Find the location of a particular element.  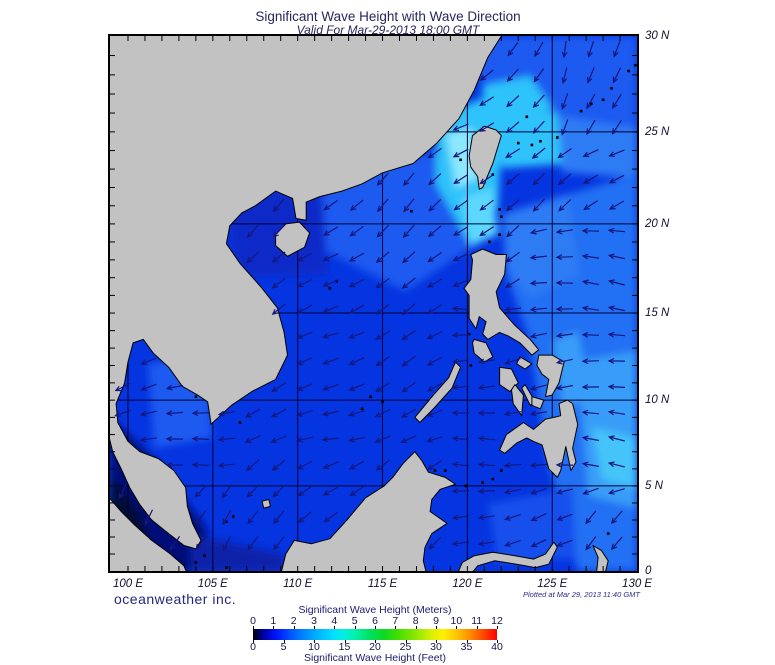

feet-tick-label: 10 is located at coordinates (314, 647).